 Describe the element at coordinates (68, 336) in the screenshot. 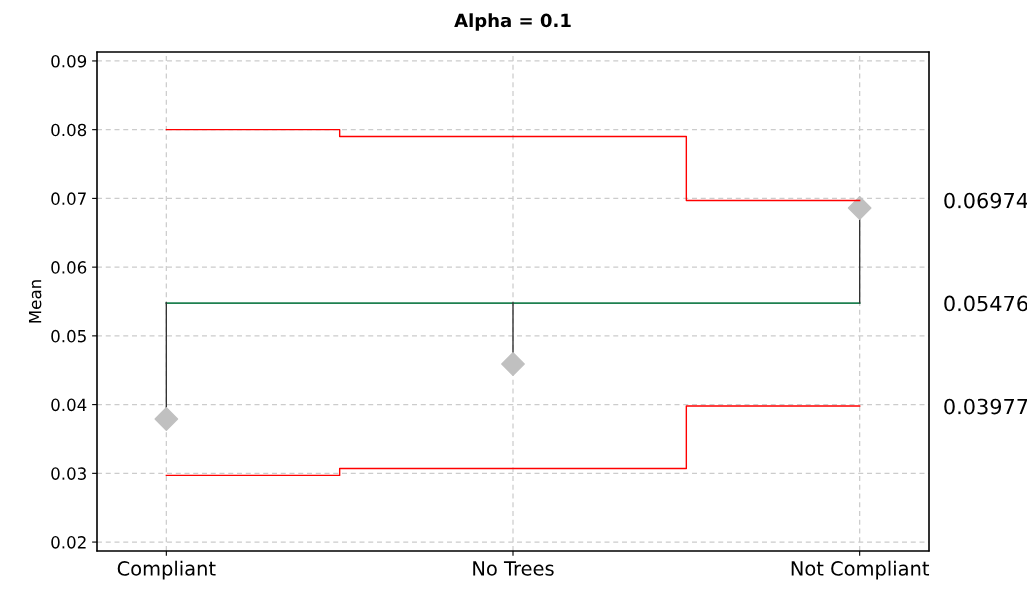

I see `y-tick-label: 0.05` at that location.